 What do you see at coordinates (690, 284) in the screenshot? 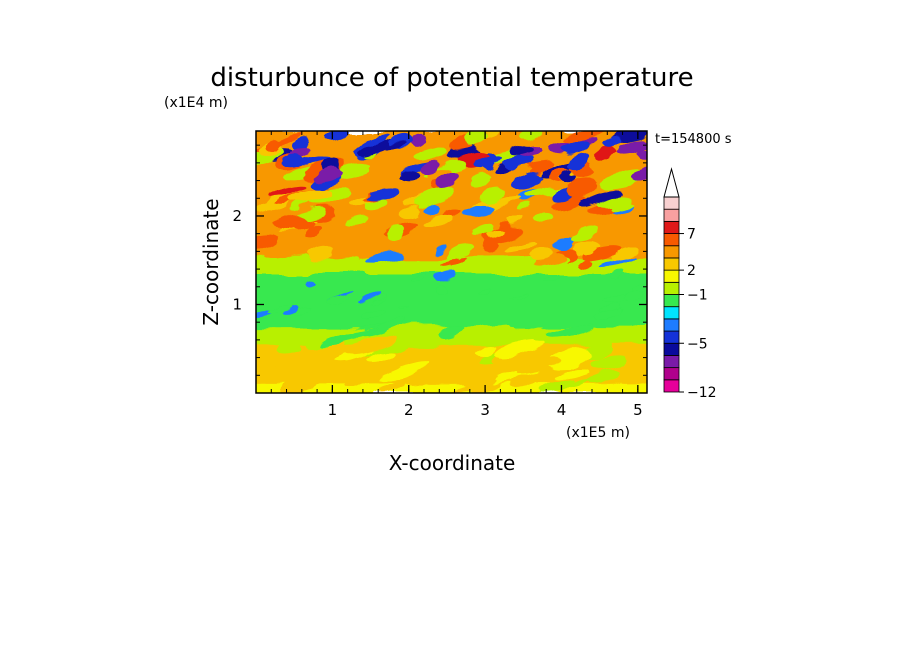
I see `colorbar: 7 2 −1 −5 −12` at bounding box center [690, 284].